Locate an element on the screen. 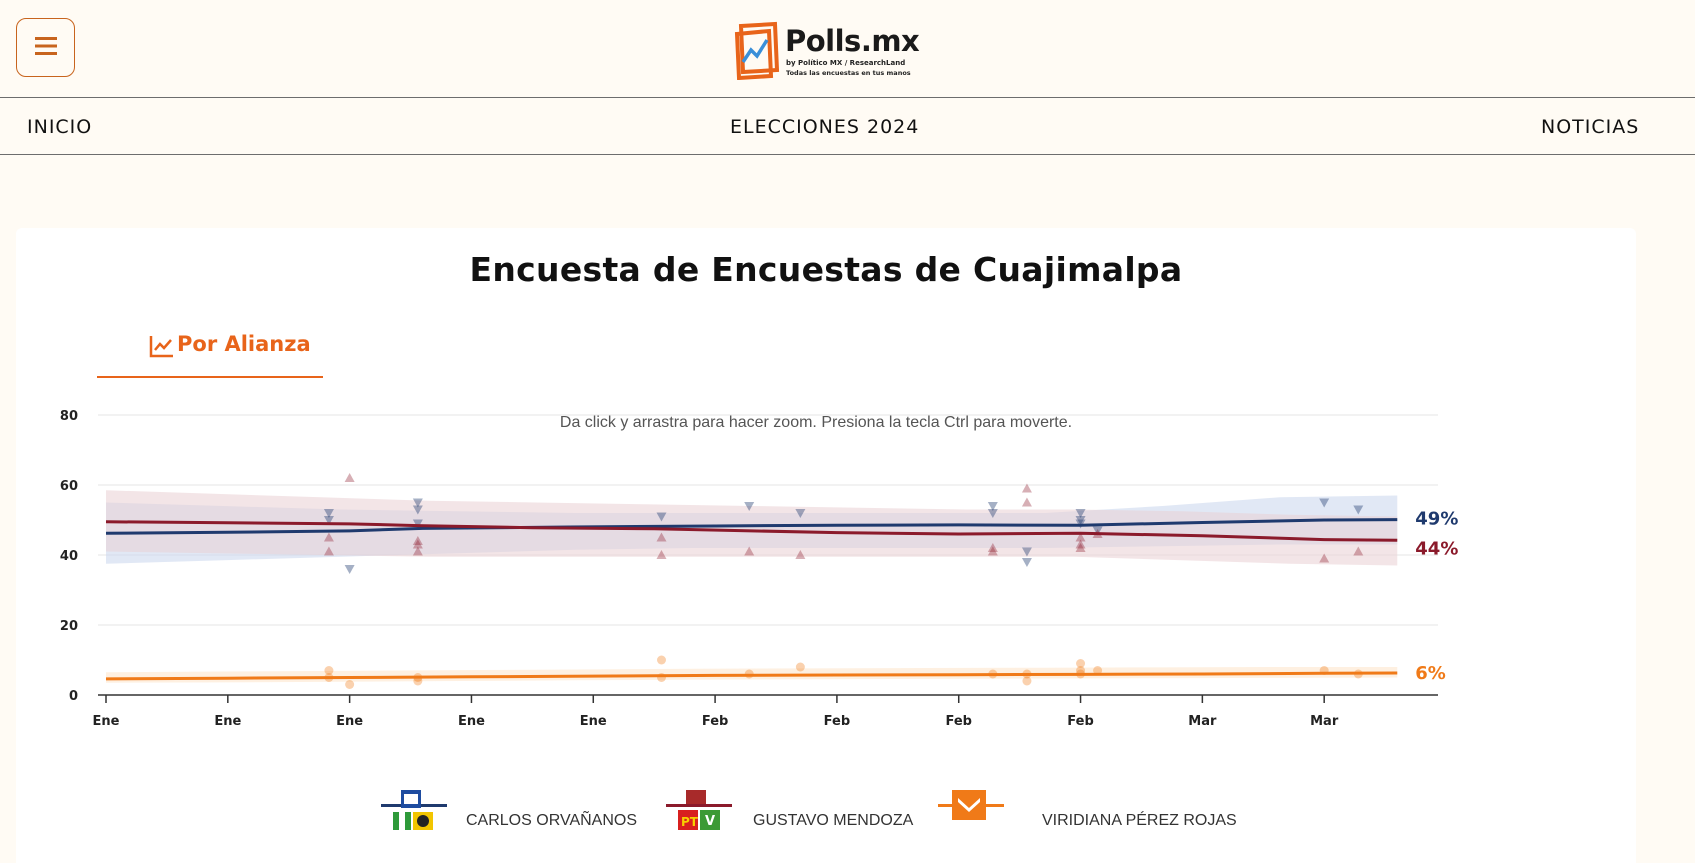 The height and width of the screenshot is (863, 1695). nav-item-noticias: NOTICIAS is located at coordinates (1590, 127).